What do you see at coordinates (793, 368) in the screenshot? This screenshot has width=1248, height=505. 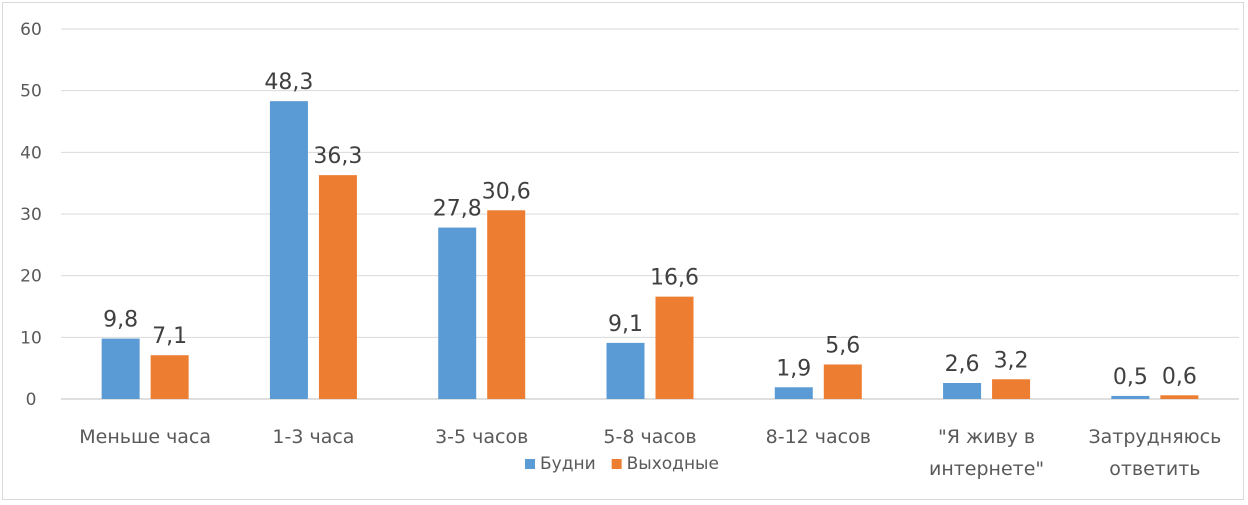 I see `data-label: 1,9` at bounding box center [793, 368].